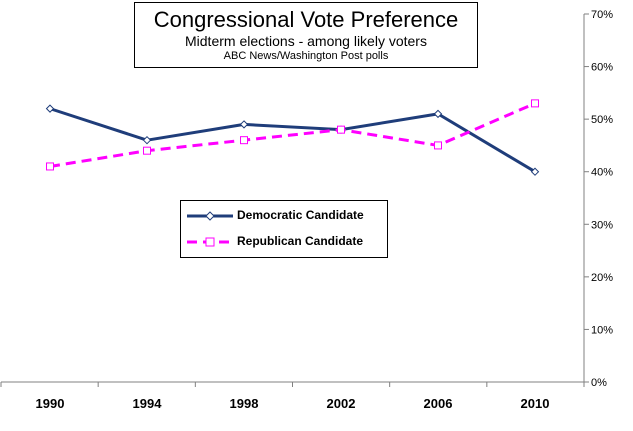  I want to click on legend-item-republican: Republican Candidate, so click(283, 242).